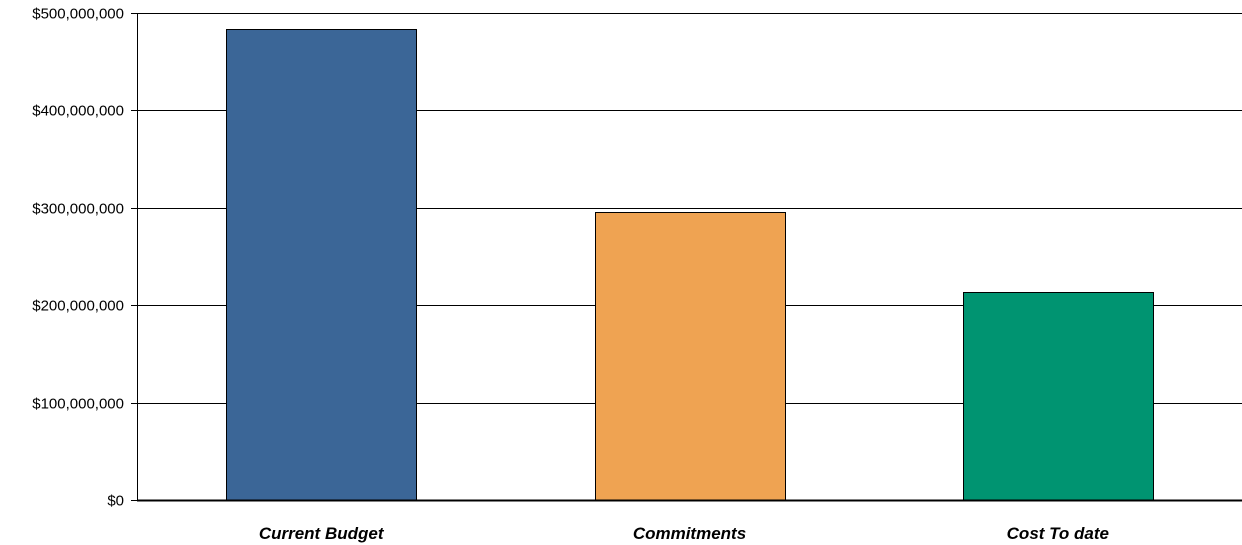  Describe the element at coordinates (321, 265) in the screenshot. I see `bar-current-budget` at that location.